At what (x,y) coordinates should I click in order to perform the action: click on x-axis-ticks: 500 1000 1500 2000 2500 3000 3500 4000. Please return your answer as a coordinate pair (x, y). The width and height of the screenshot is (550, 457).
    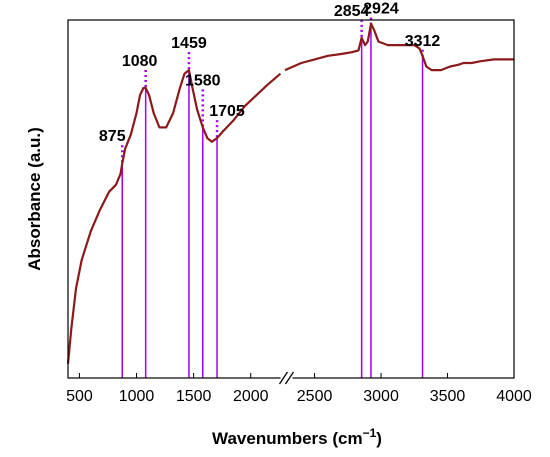
    Looking at the image, I should click on (299, 389).